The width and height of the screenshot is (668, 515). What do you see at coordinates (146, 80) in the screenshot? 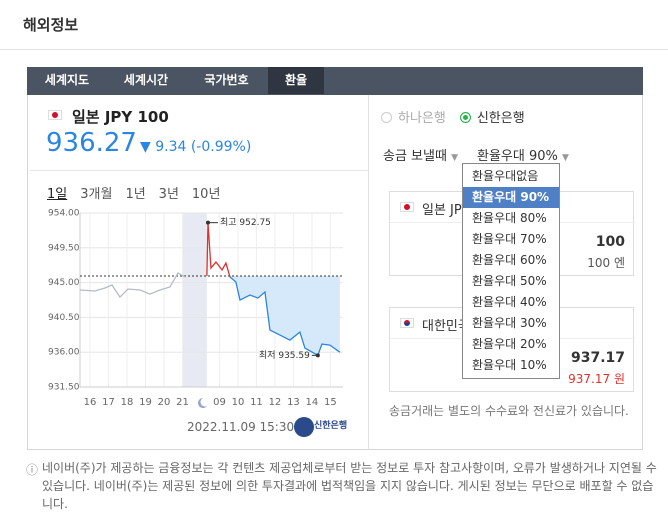
I see `tab: 세계시간` at bounding box center [146, 80].